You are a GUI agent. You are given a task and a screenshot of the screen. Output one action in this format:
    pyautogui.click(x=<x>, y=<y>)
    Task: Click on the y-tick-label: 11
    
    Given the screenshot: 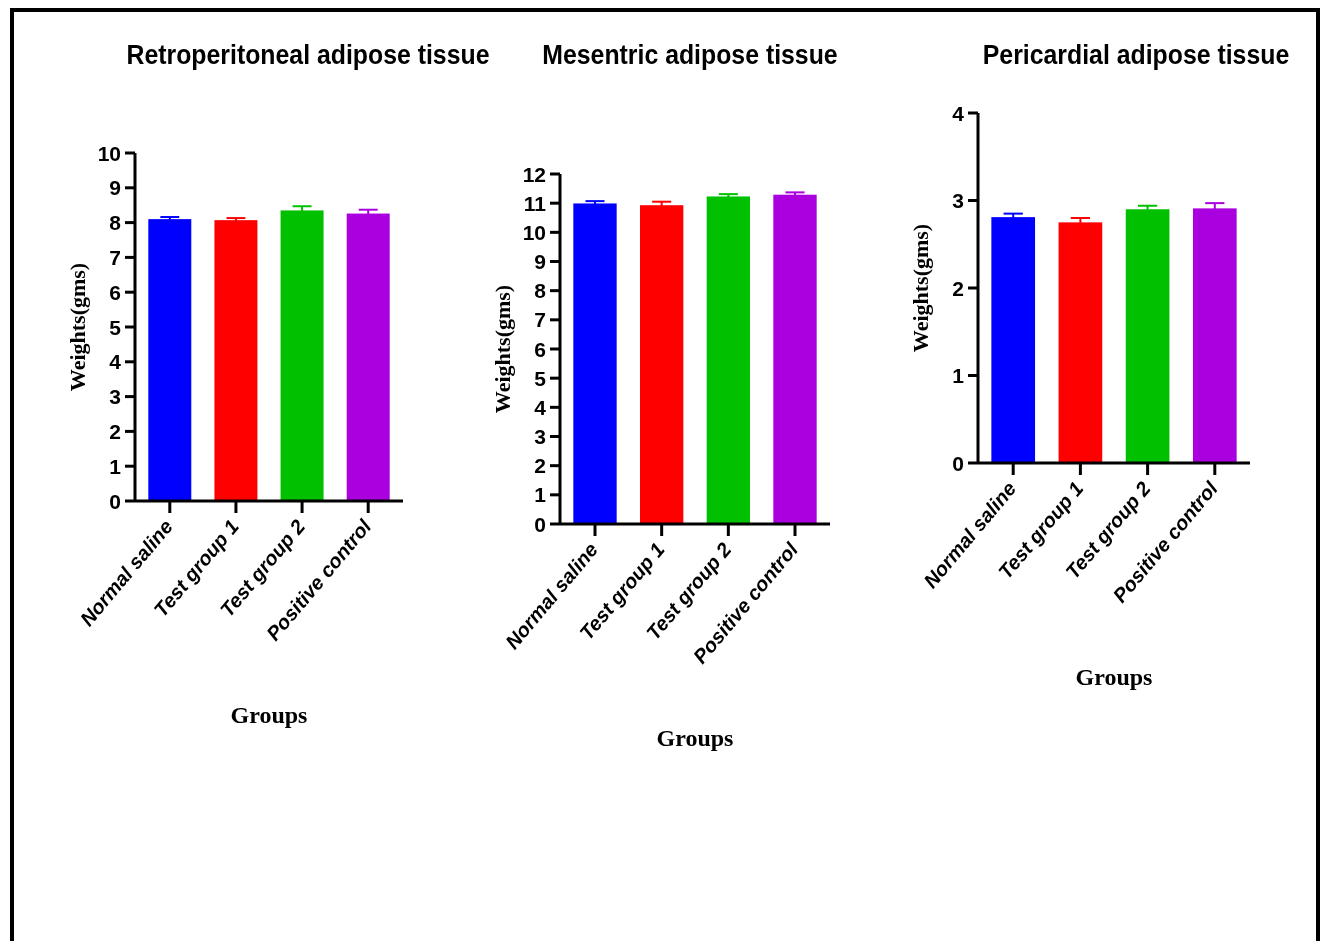 What is the action you would take?
    pyautogui.click(x=535, y=203)
    